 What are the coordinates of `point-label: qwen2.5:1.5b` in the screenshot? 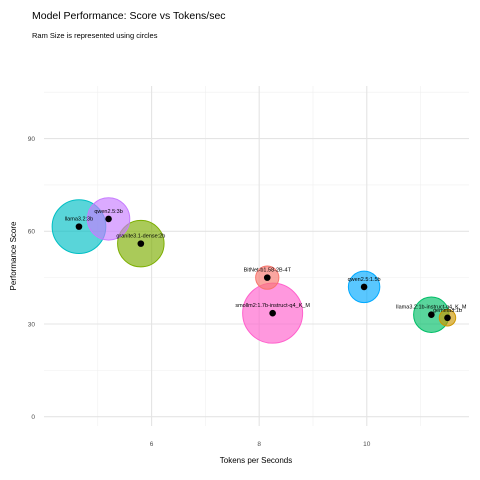 It's located at (364, 280).